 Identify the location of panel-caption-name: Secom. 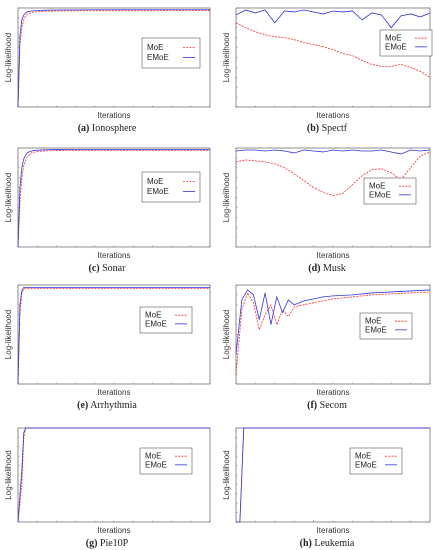
(332, 405).